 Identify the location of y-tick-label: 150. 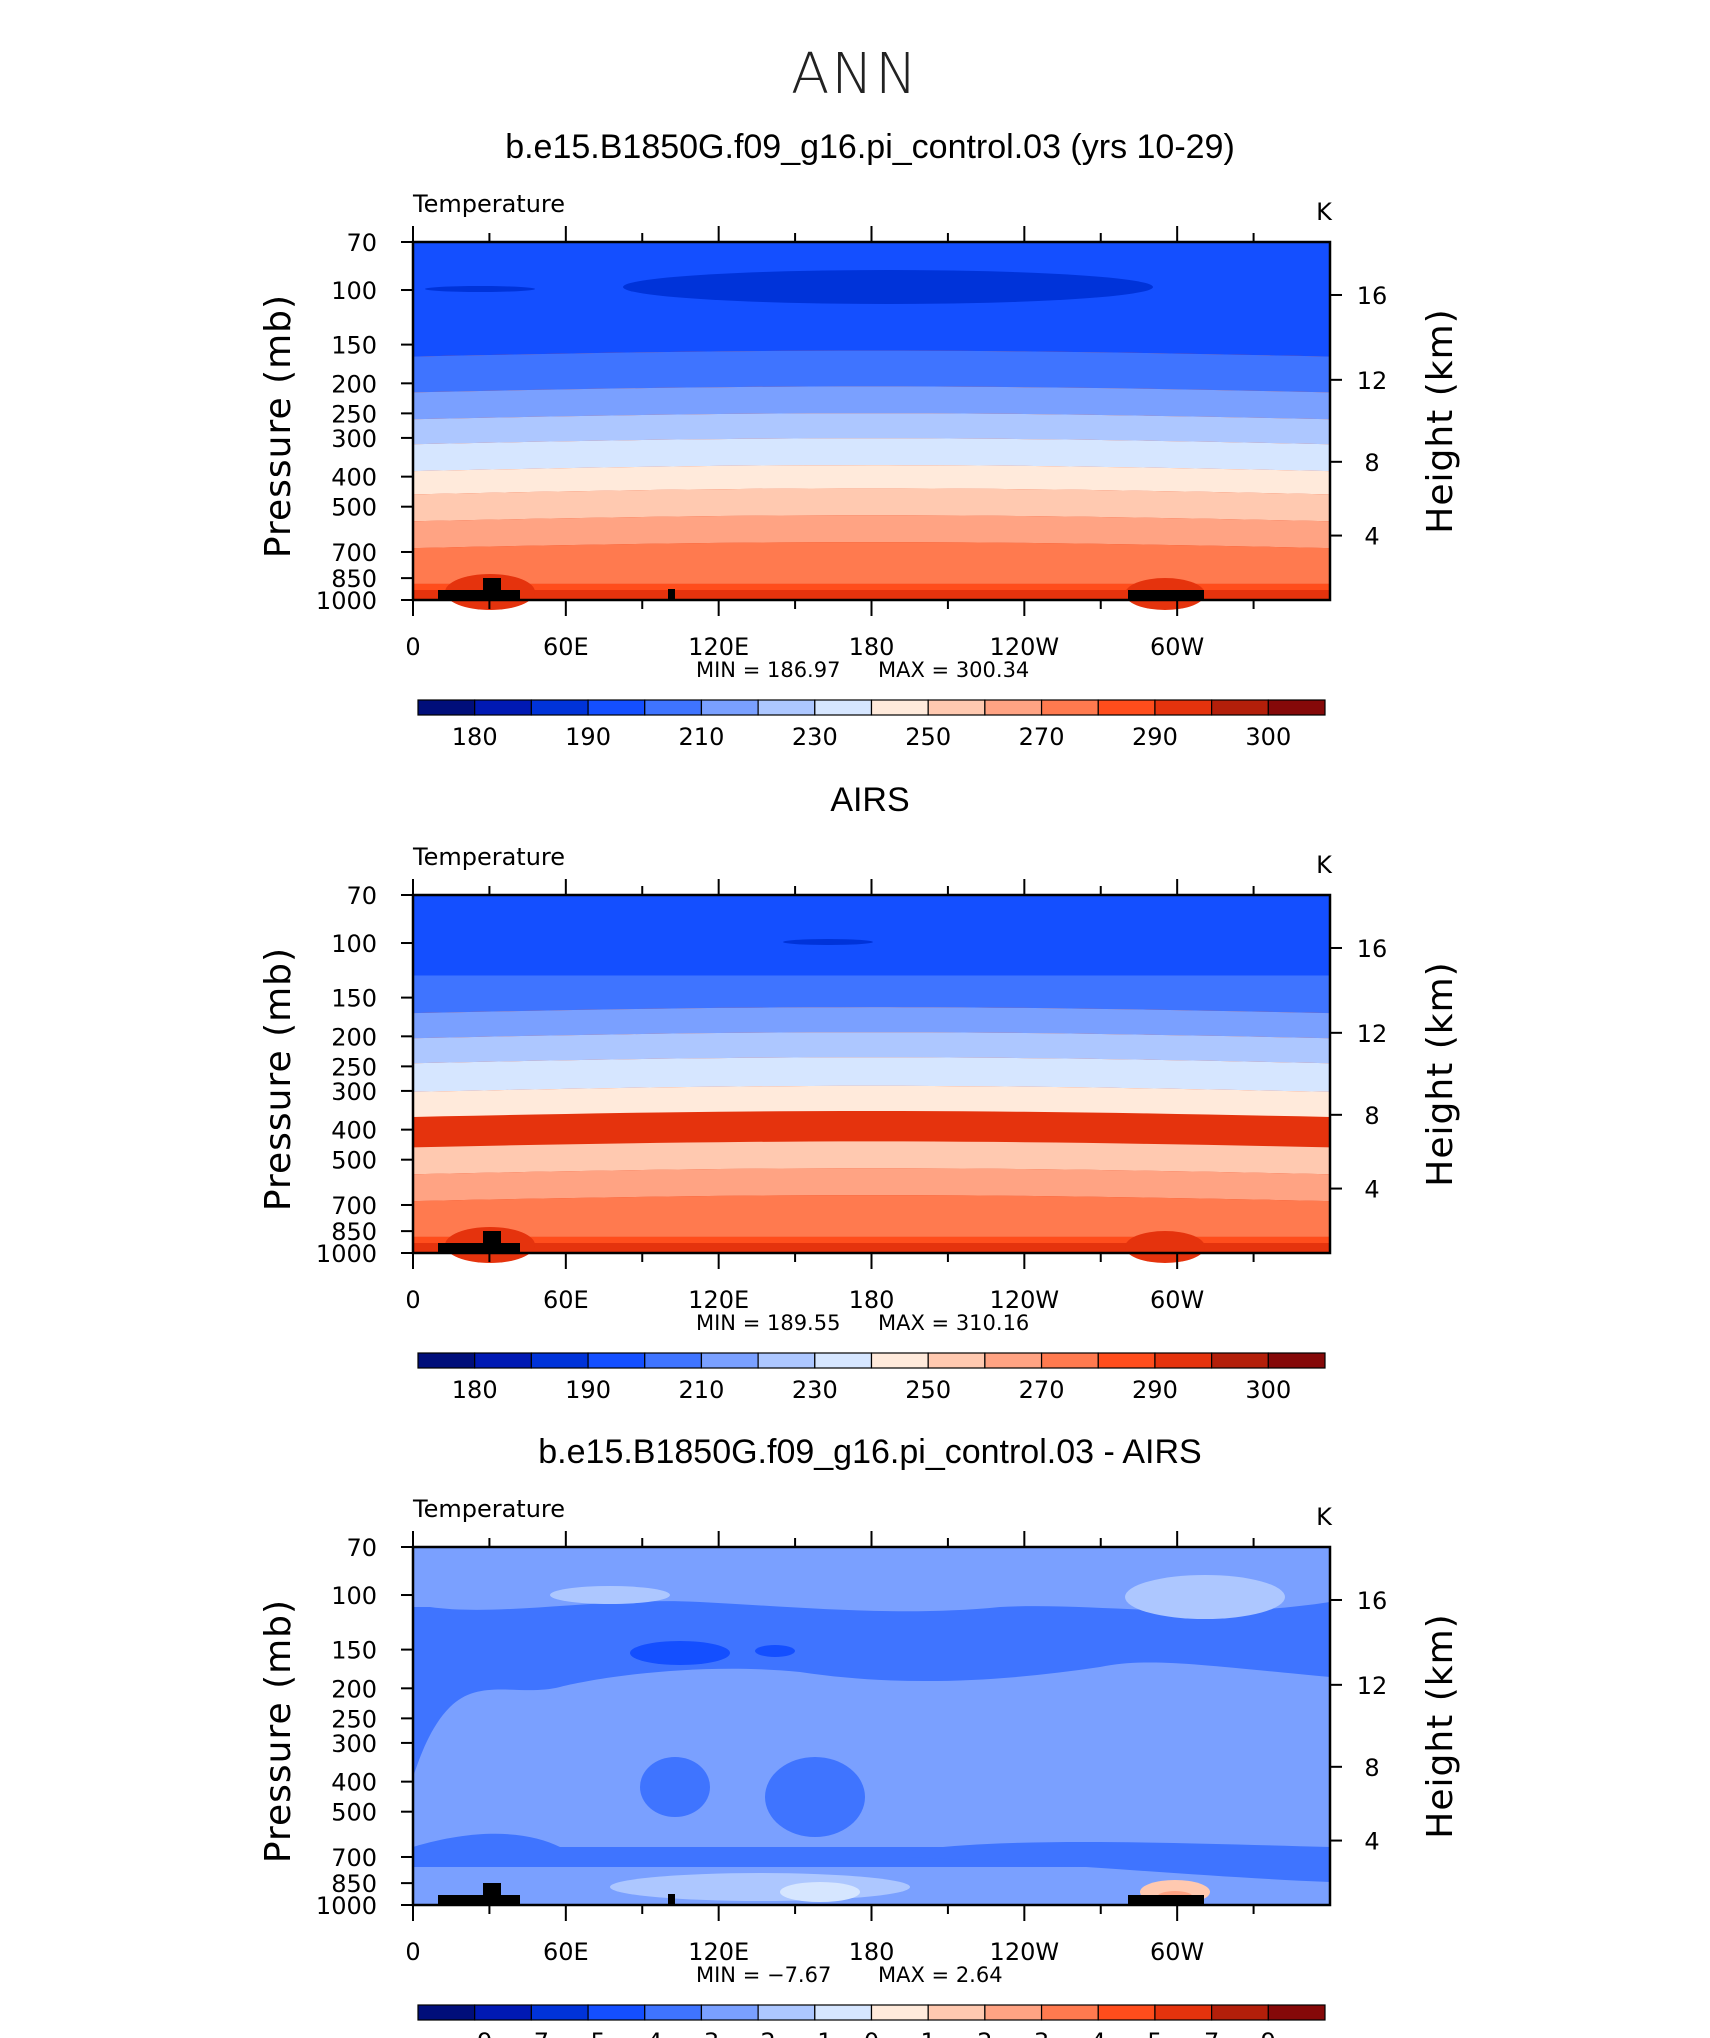
(354, 346).